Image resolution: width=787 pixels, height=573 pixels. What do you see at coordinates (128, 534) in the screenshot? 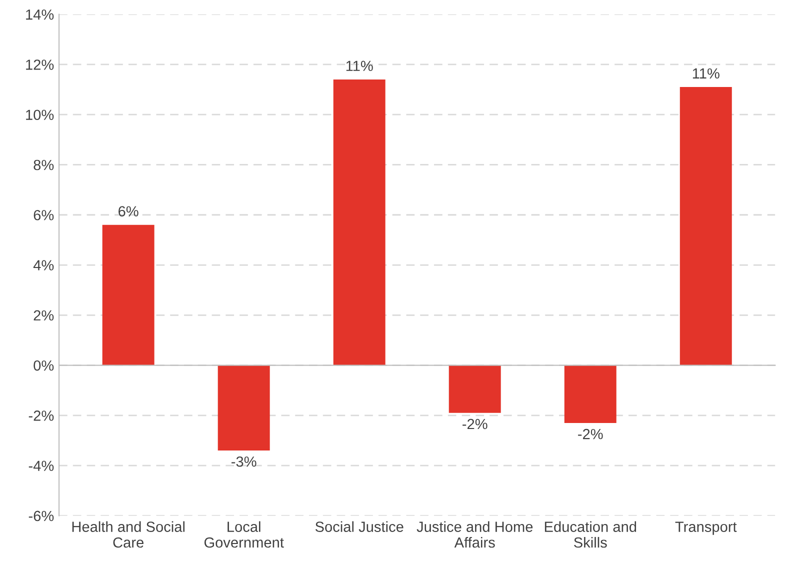
I see `x-tick-label: Health and Social Care` at bounding box center [128, 534].